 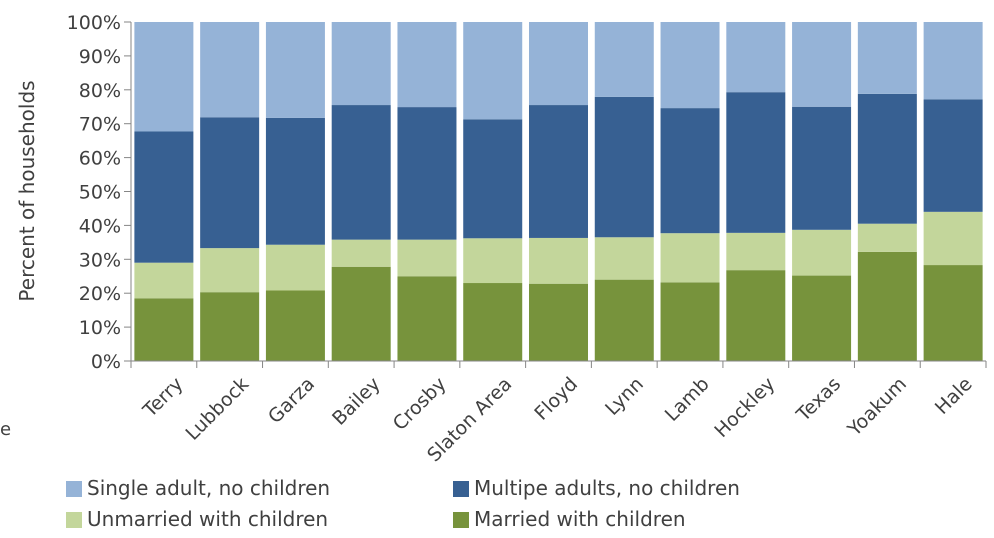 I want to click on x-tick-label: Lamb, so click(x=687, y=399).